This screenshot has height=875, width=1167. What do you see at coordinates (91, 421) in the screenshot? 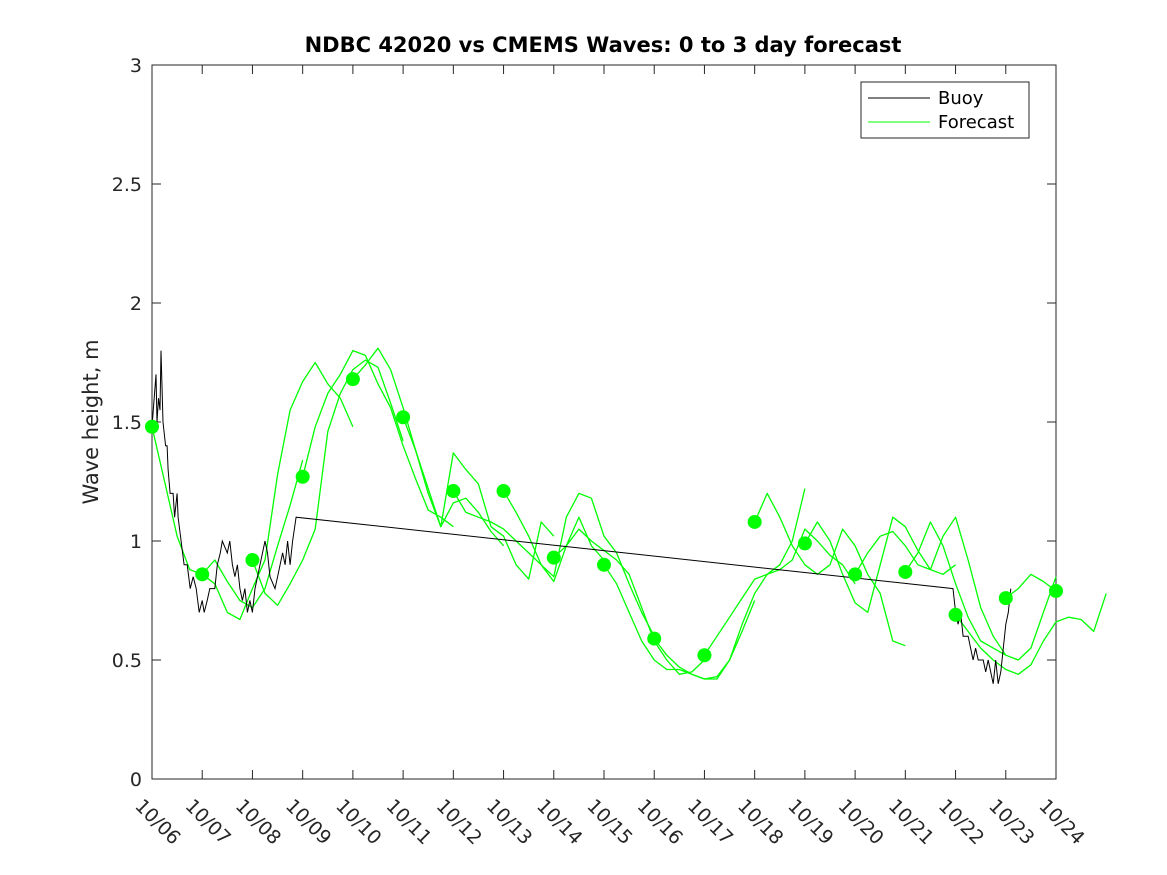
I see `y-axis-label: Wave height, m` at bounding box center [91, 421].